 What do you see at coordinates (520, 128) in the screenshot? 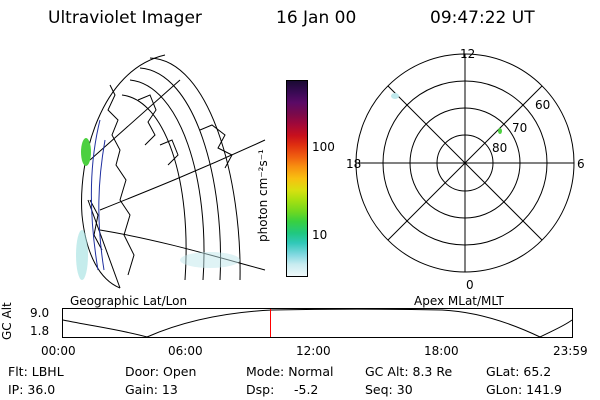
I see `mlat-70: 70` at bounding box center [520, 128].